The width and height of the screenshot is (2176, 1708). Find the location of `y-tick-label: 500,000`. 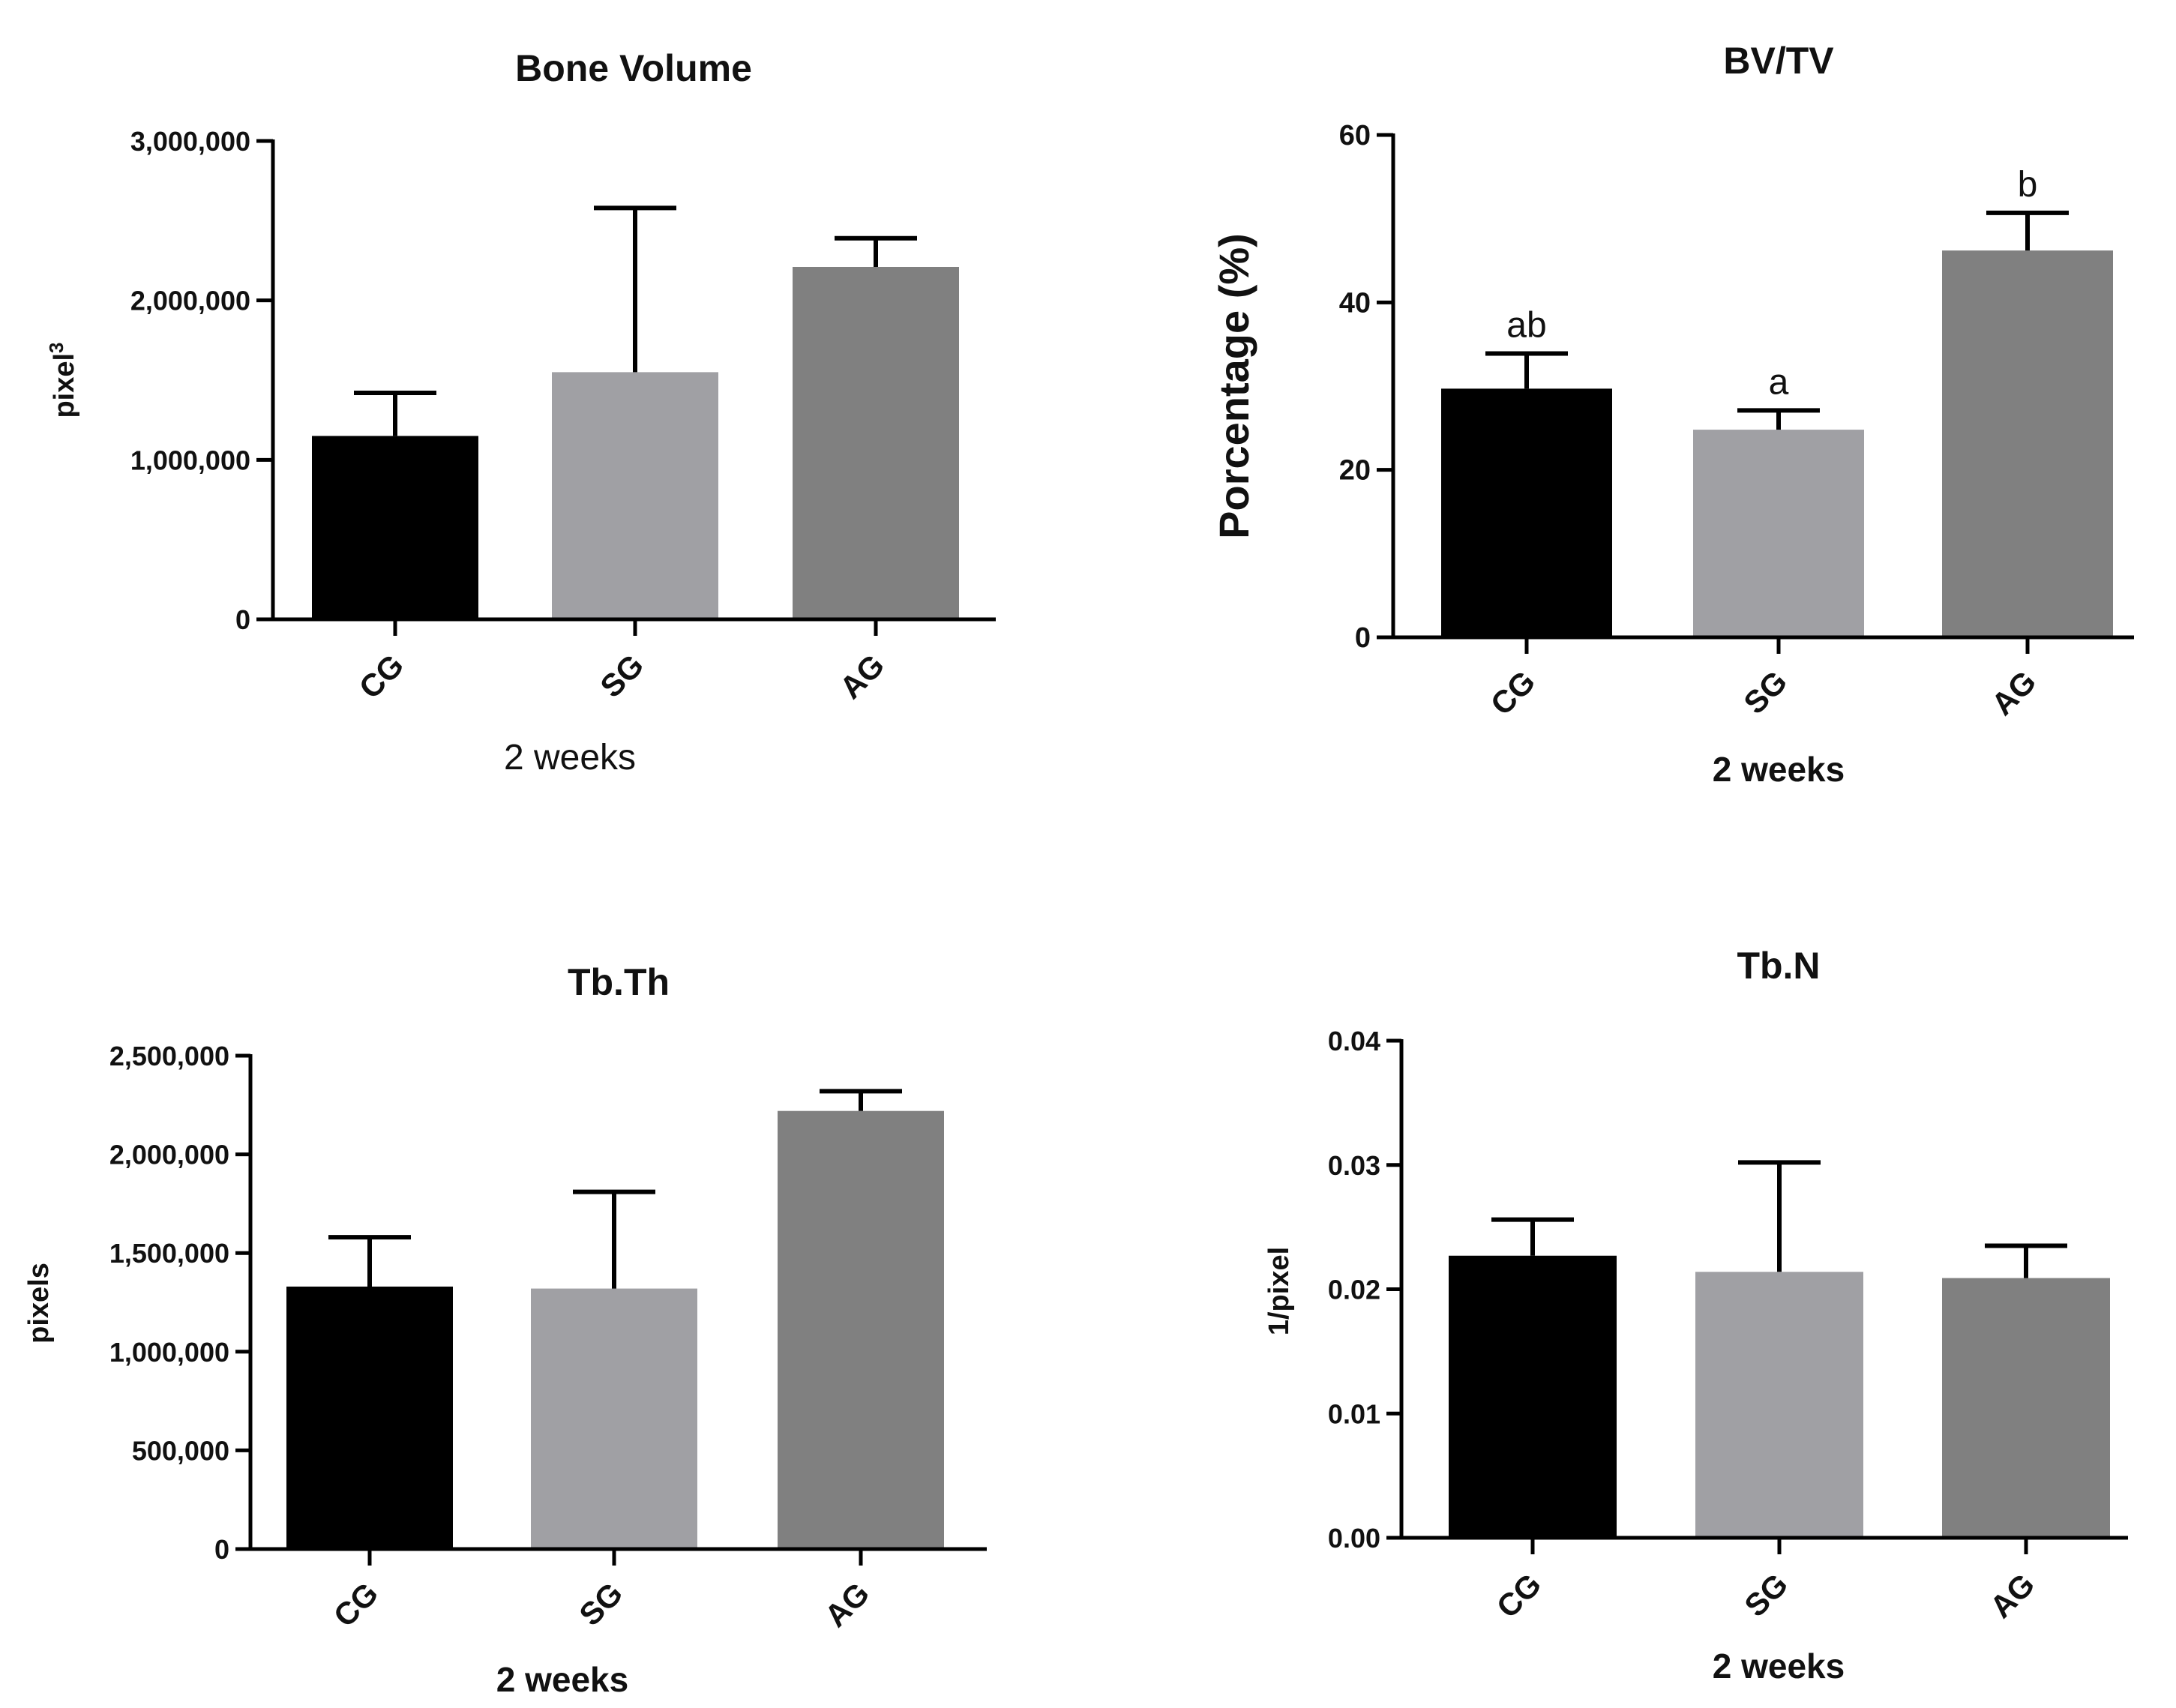

y-tick-label: 500,000 is located at coordinates (181, 1450).